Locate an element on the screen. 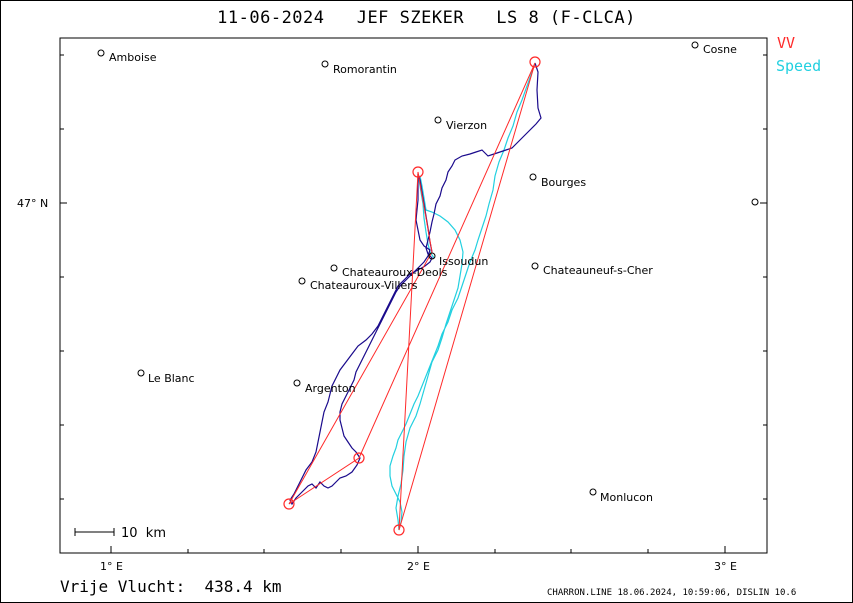  x-tick-label-1e: 1° E is located at coordinates (111, 566).